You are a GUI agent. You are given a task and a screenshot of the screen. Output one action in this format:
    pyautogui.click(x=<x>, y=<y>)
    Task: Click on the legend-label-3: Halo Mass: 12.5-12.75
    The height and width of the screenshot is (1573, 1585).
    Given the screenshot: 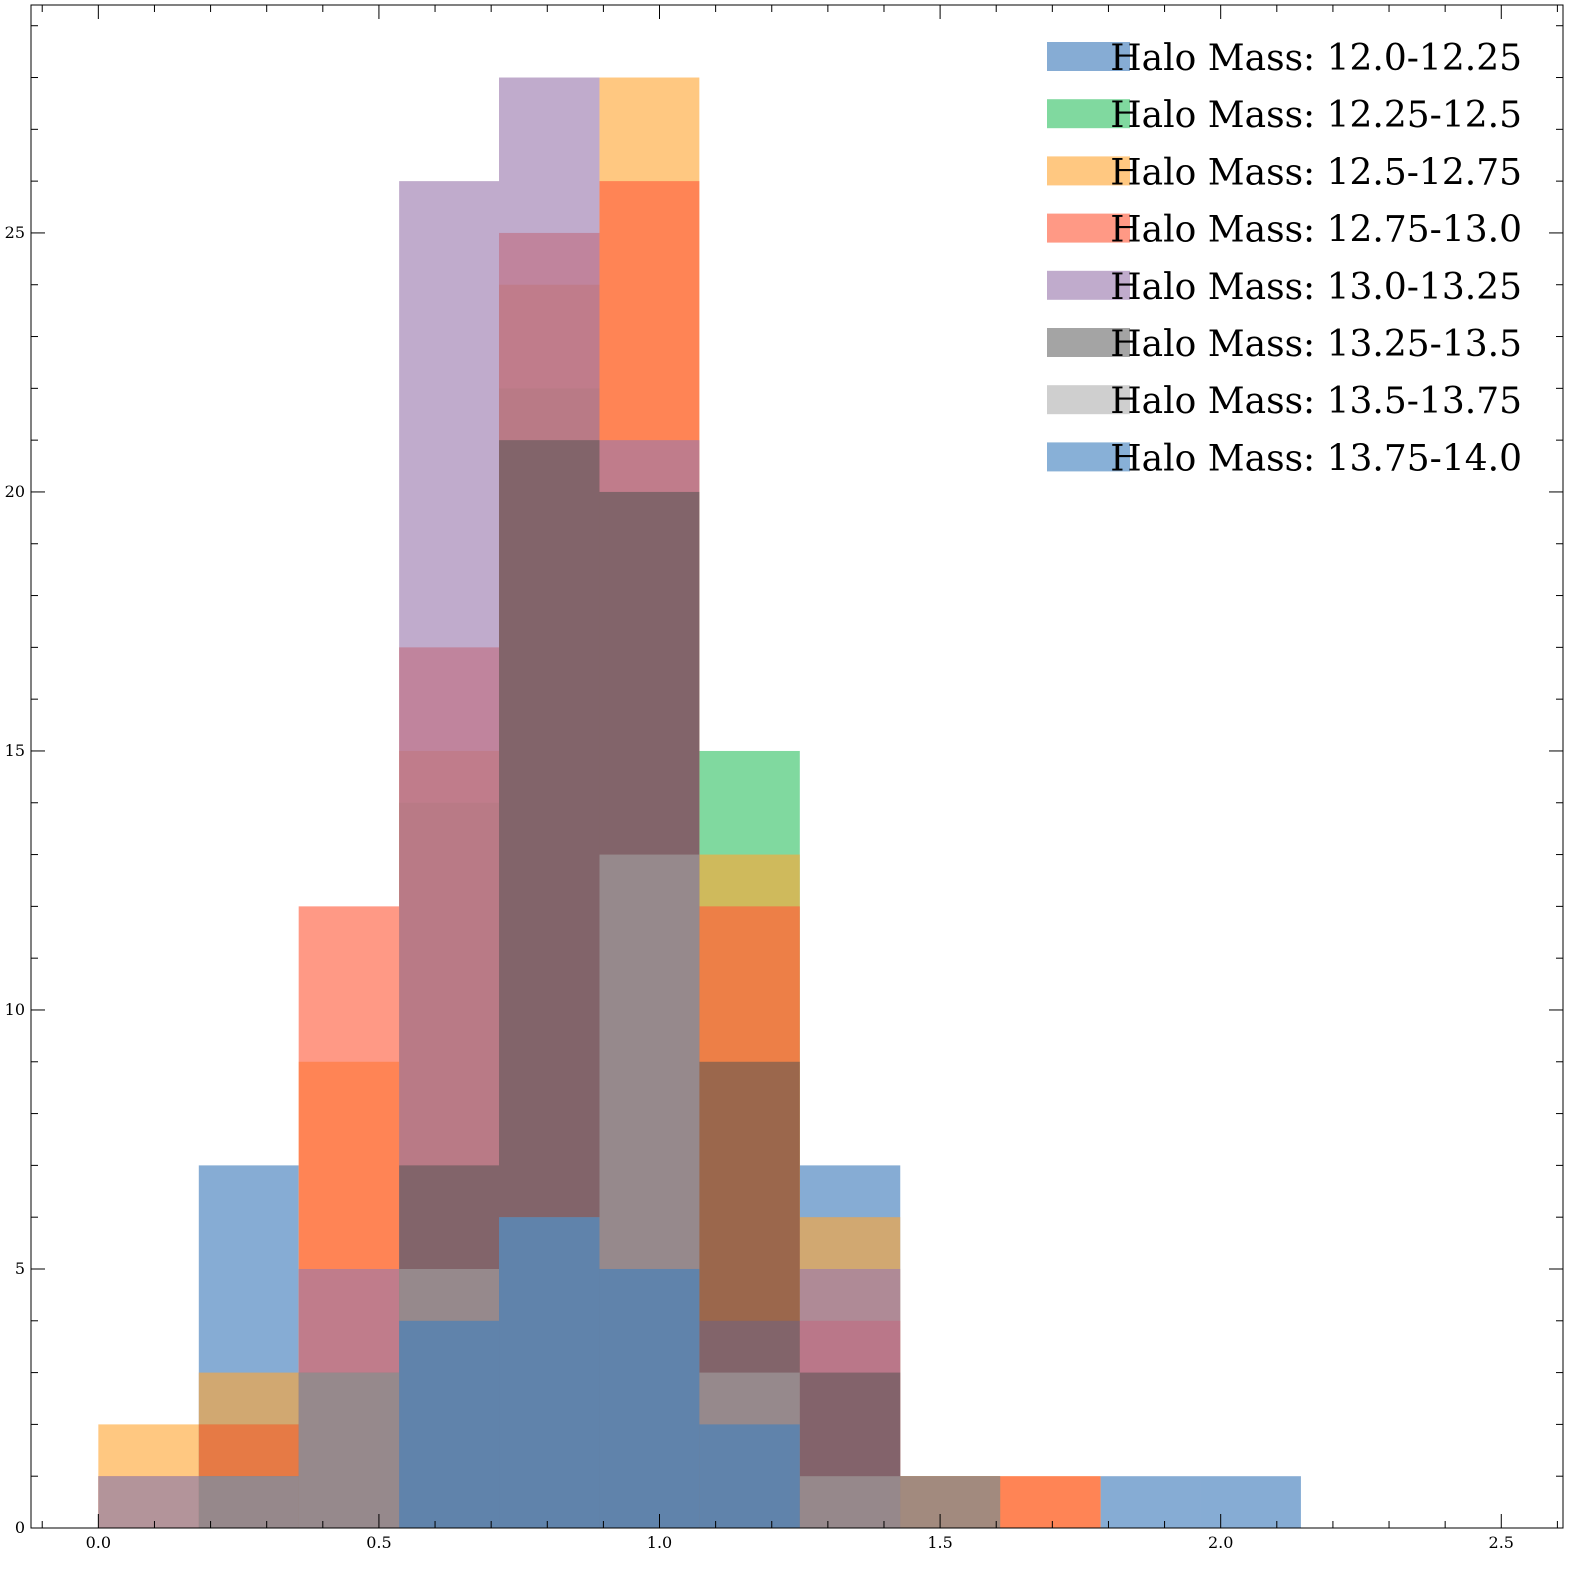 What is the action you would take?
    pyautogui.click(x=1316, y=172)
    